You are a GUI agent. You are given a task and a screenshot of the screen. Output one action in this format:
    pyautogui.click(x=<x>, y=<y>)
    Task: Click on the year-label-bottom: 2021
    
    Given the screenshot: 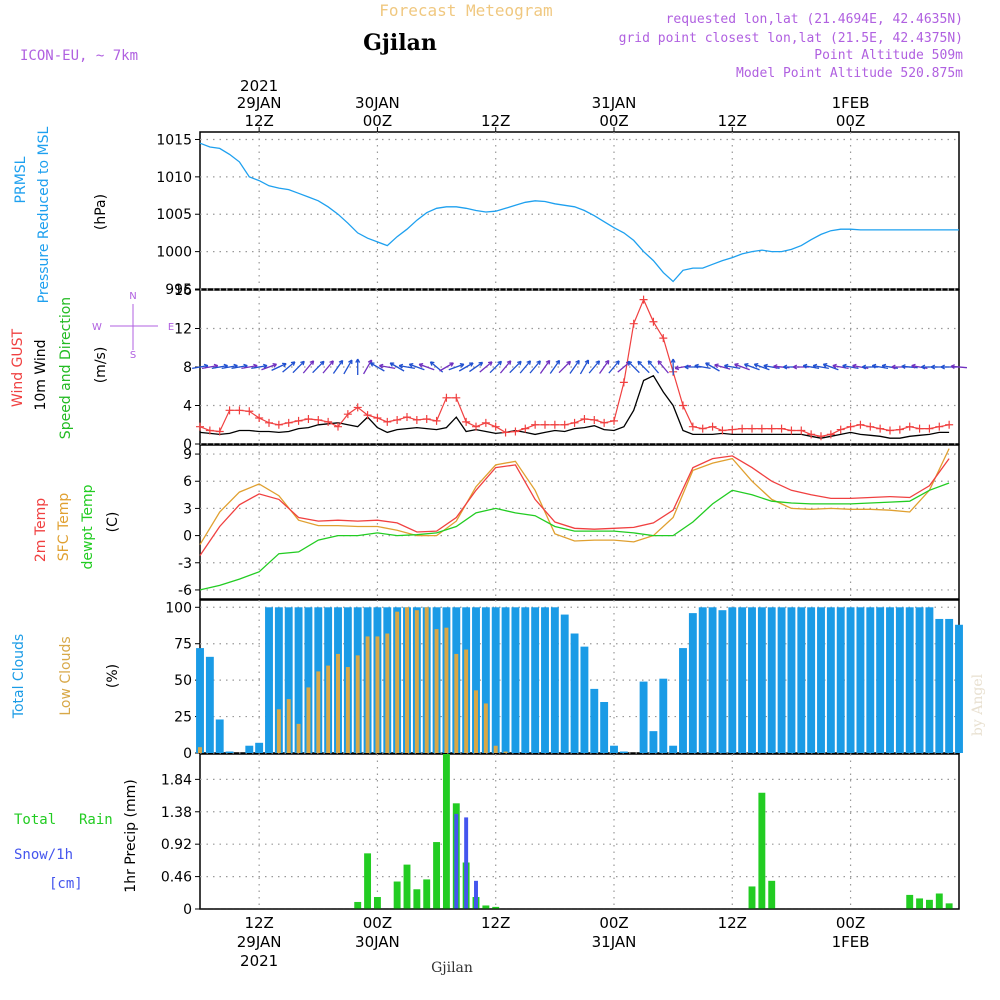 What is the action you would take?
    pyautogui.click(x=259, y=961)
    